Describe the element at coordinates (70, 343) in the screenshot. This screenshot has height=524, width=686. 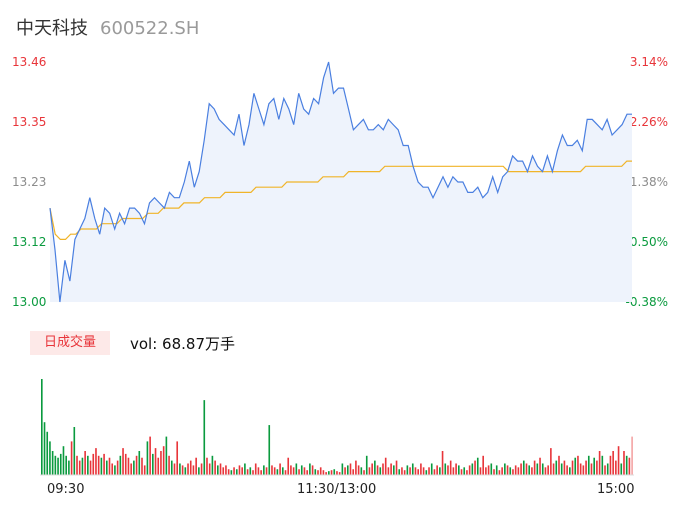
I see `volume-tab: 日成交量` at that location.